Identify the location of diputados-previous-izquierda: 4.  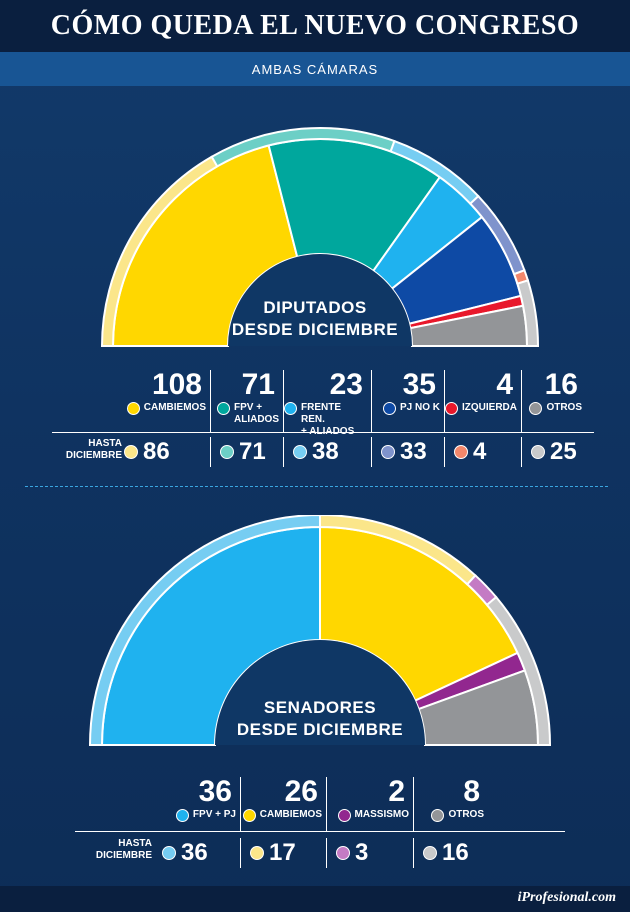
(482, 452).